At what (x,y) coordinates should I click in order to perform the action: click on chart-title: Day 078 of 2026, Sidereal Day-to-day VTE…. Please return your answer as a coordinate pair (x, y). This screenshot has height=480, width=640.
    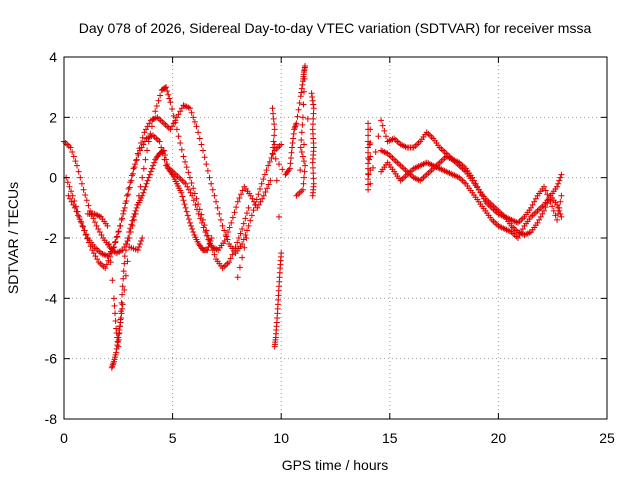
    Looking at the image, I should click on (335, 28).